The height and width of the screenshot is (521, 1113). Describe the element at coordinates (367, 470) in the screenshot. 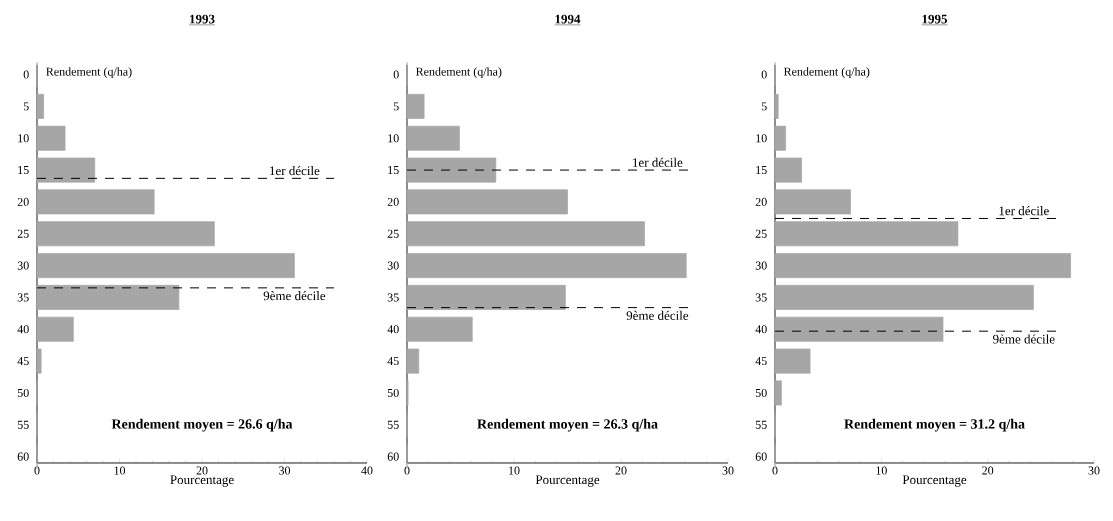

I see `x-tick-label: 40` at that location.